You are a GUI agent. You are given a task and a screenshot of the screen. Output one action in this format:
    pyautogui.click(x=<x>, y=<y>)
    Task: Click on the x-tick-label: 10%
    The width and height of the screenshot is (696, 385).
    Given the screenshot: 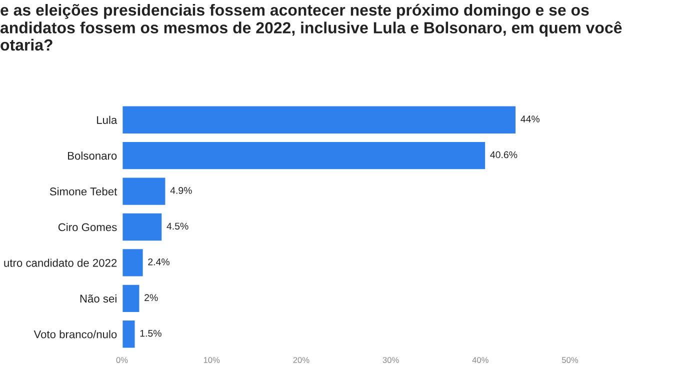 What is the action you would take?
    pyautogui.click(x=212, y=360)
    